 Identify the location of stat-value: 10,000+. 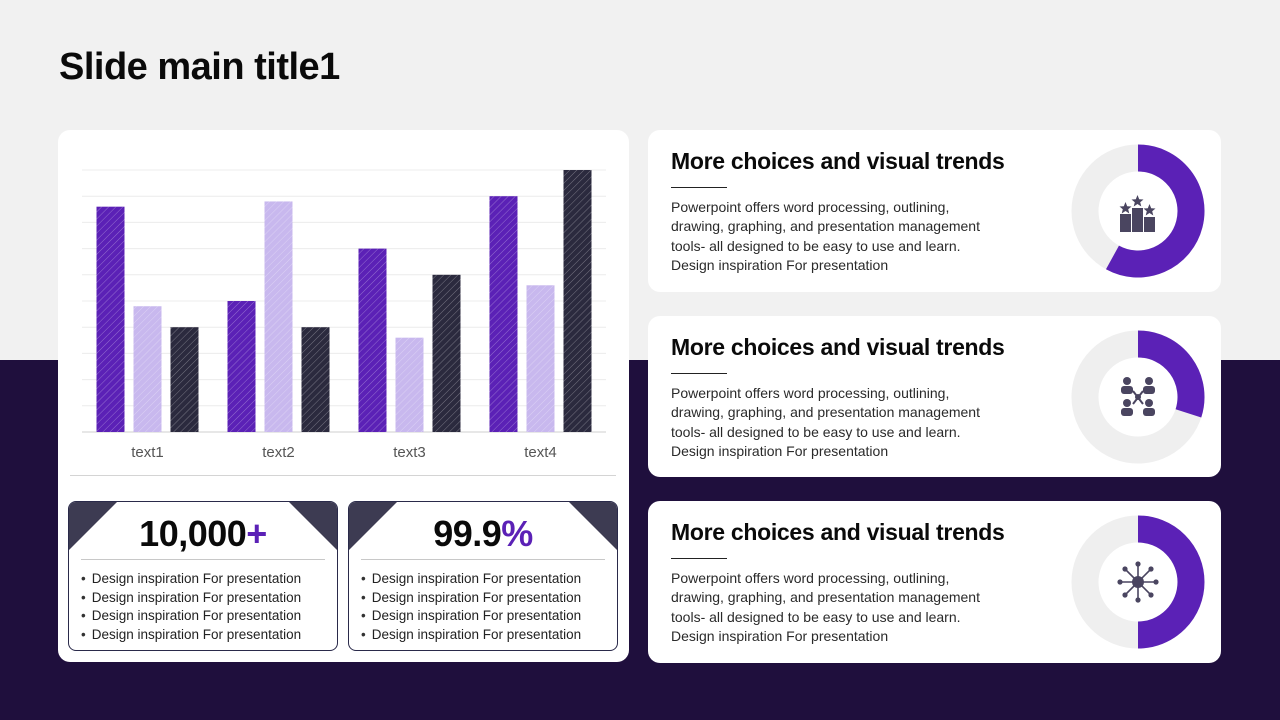
(203, 533).